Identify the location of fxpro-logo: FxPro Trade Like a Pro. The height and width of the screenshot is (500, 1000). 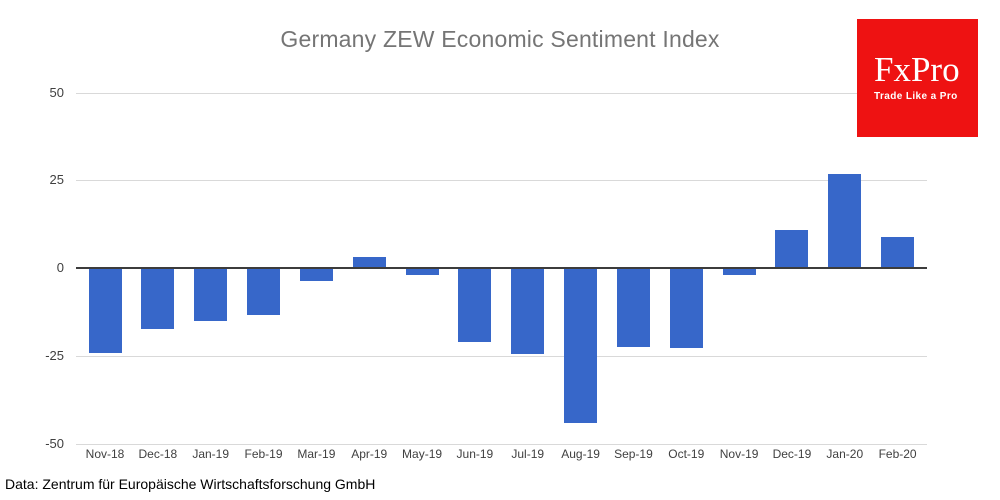
(917, 78).